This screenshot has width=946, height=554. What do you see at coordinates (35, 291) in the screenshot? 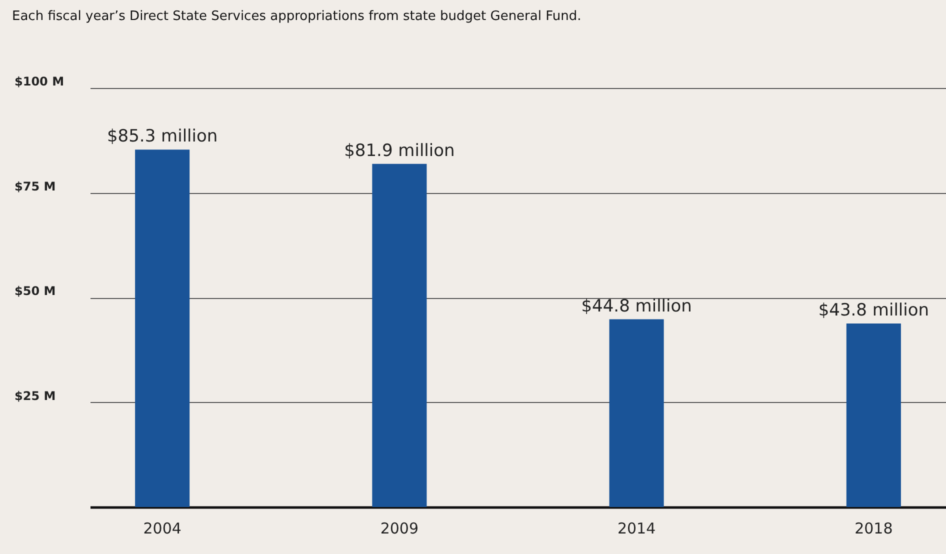
I see `y-tick-label: $50 M` at bounding box center [35, 291].